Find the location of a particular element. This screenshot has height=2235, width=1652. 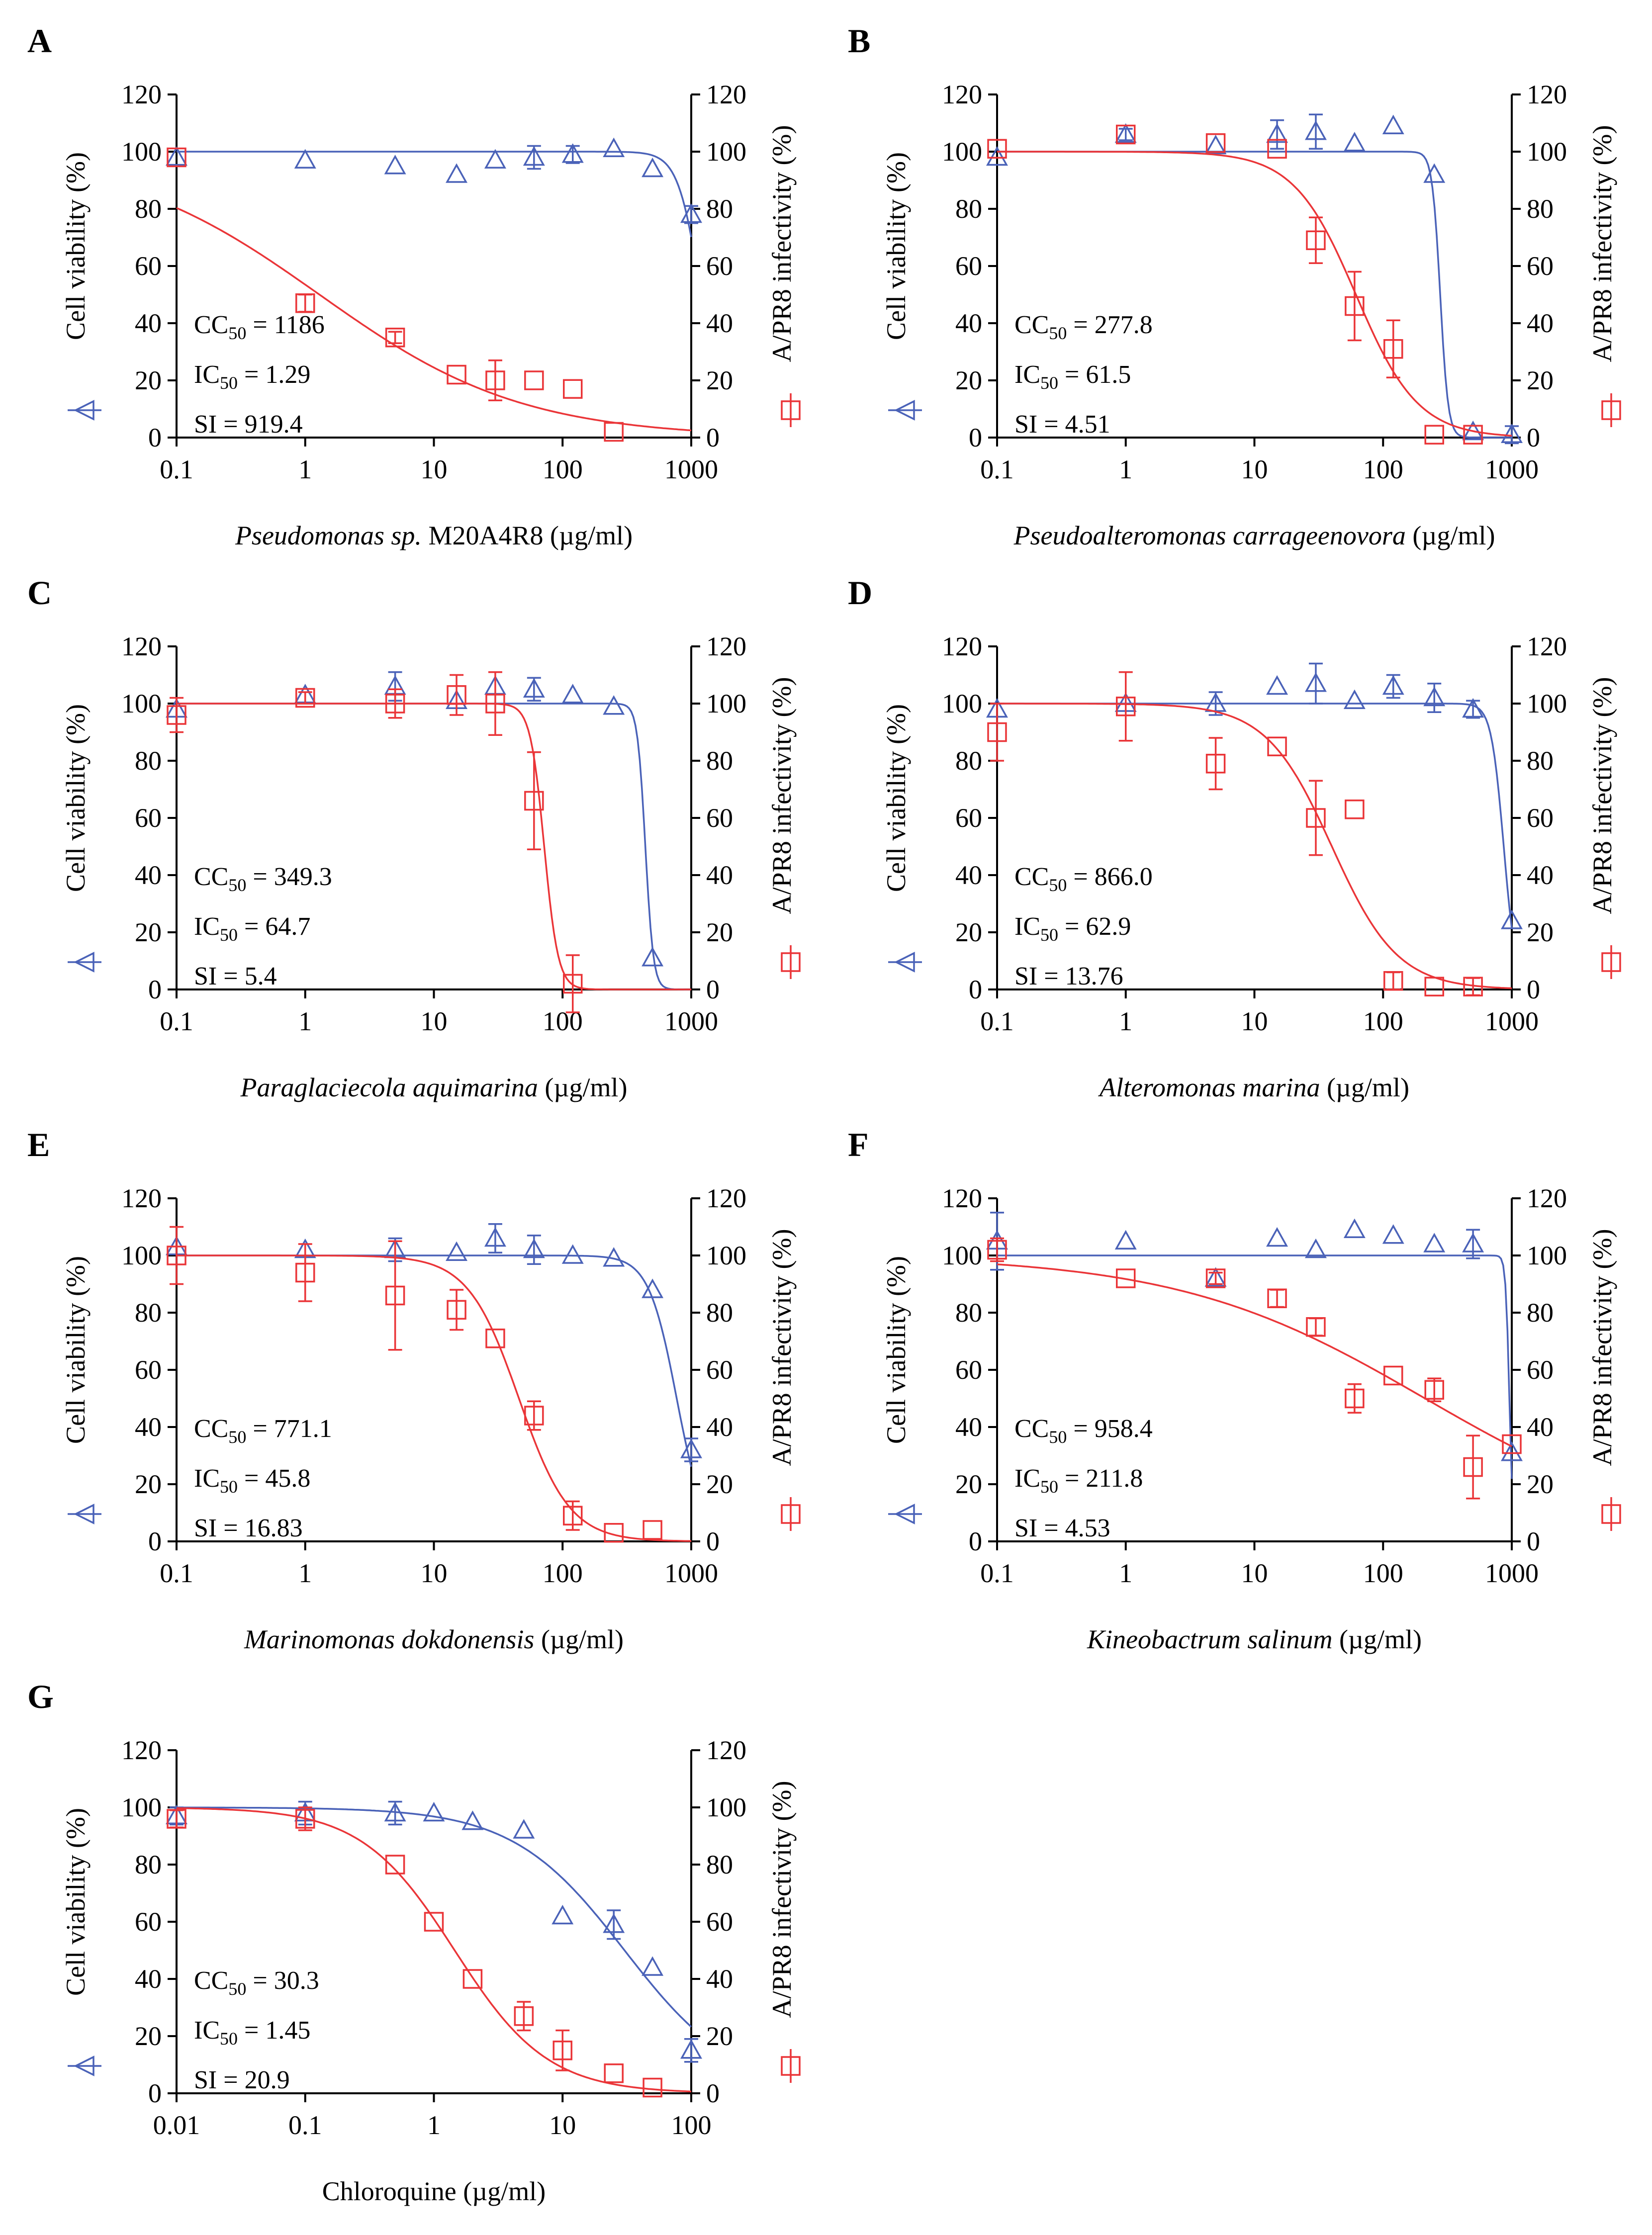

x-axis-title-unit: (µg/ml) is located at coordinates (583, 1088).